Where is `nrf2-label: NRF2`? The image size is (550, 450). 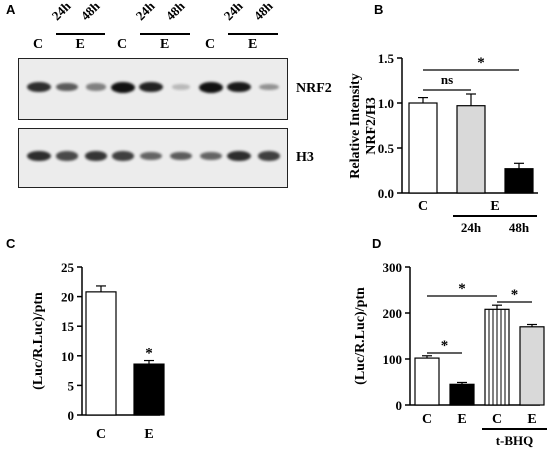
nrf2-label: NRF2 is located at coordinates (314, 88).